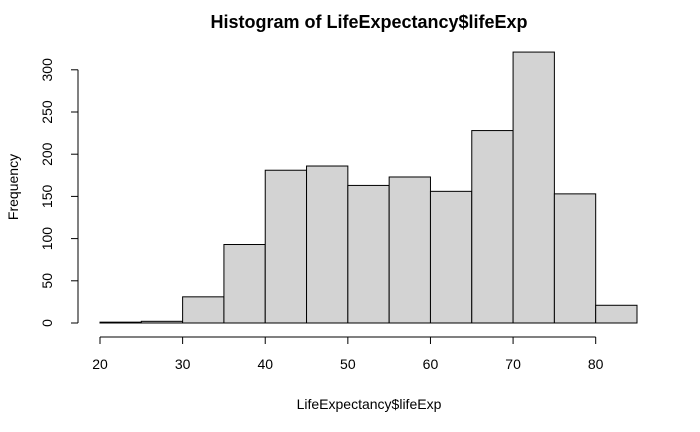 The image size is (700, 432). I want to click on x-tick-label: 30, so click(183, 364).